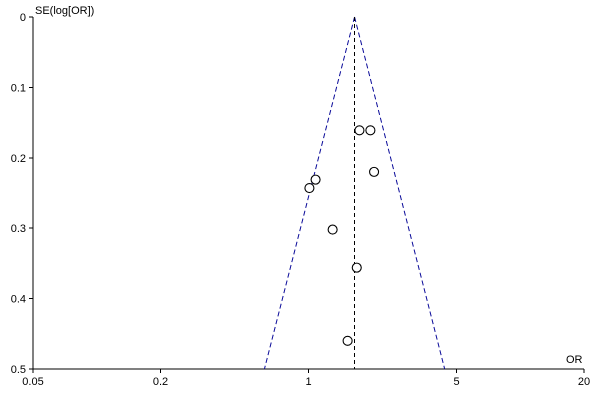  Describe the element at coordinates (32, 382) in the screenshot. I see `x-tick-label: 0.05` at that location.